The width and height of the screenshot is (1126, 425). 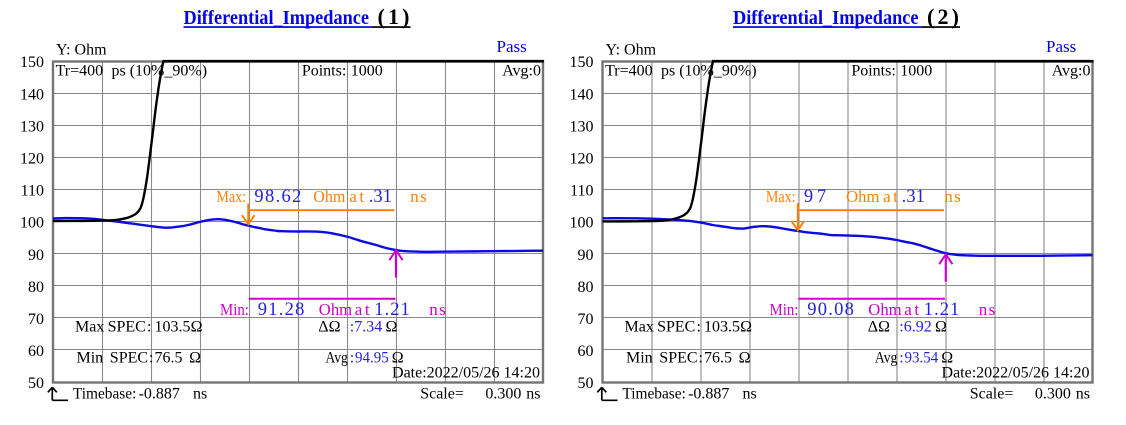 I want to click on svg-text:ΔΩ:6.92Ω: ΔΩ:6.92 Ω, so click(x=907, y=327).